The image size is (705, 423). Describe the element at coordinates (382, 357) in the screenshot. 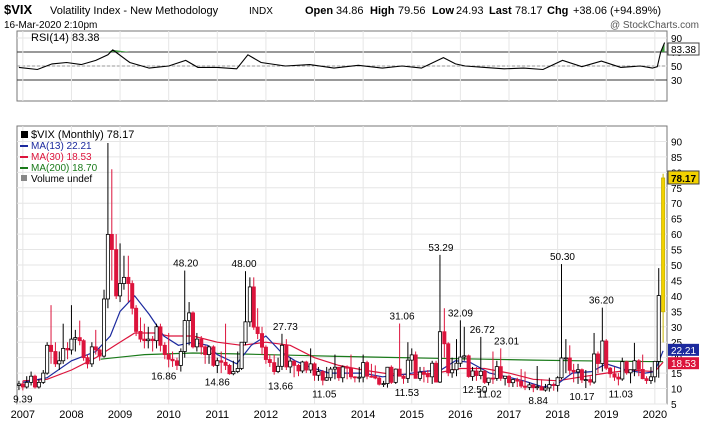

I see `ma200-line` at that location.